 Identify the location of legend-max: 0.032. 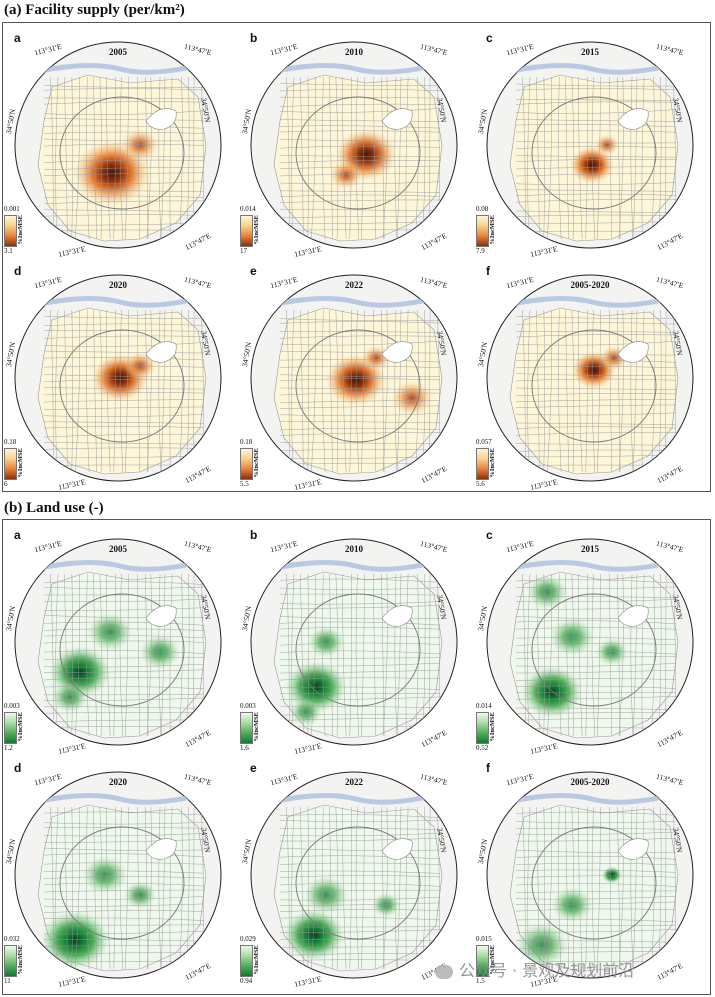
(12, 939).